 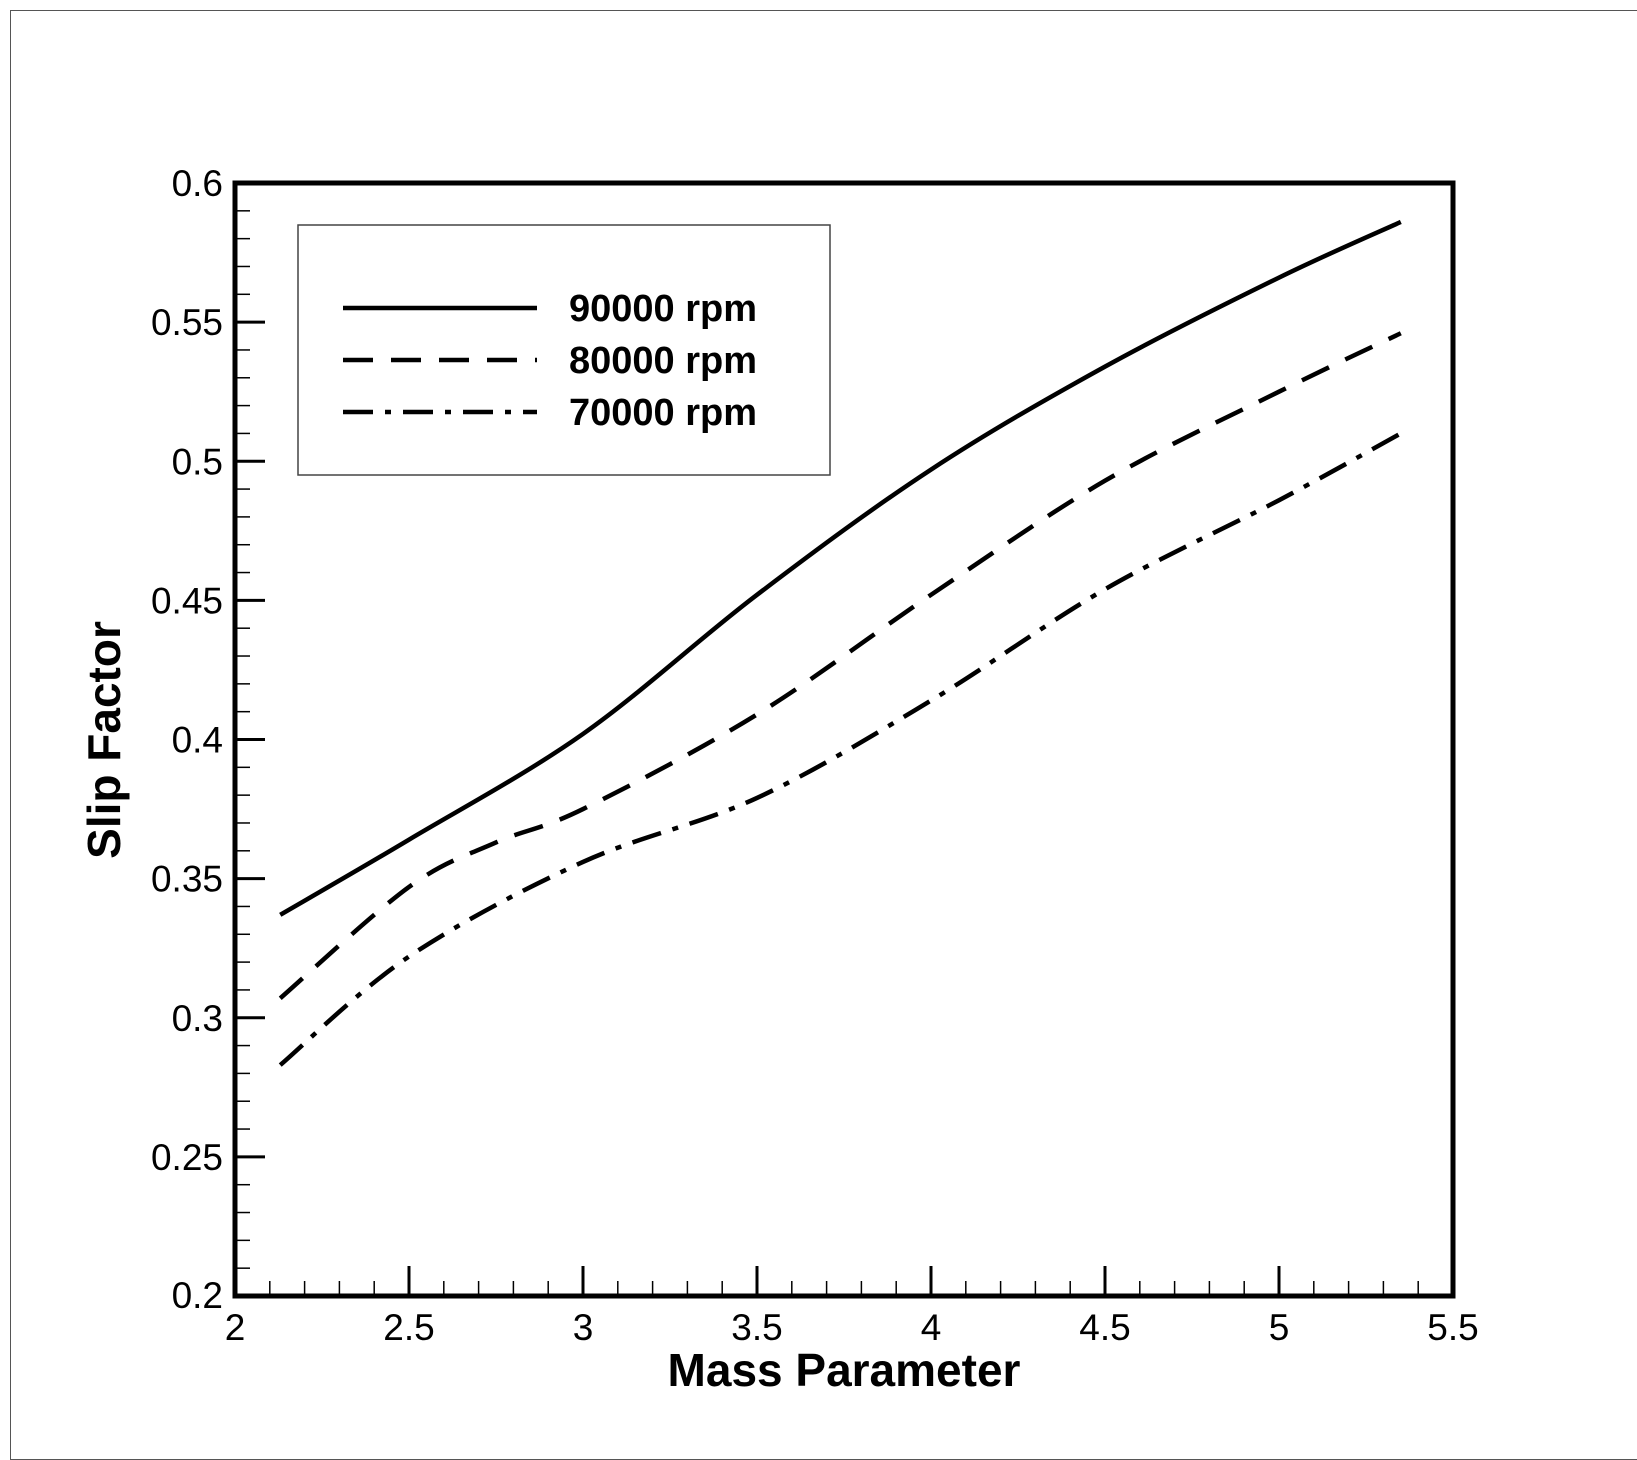 What do you see at coordinates (756, 1327) in the screenshot?
I see `x-tick-label: 3.5` at bounding box center [756, 1327].